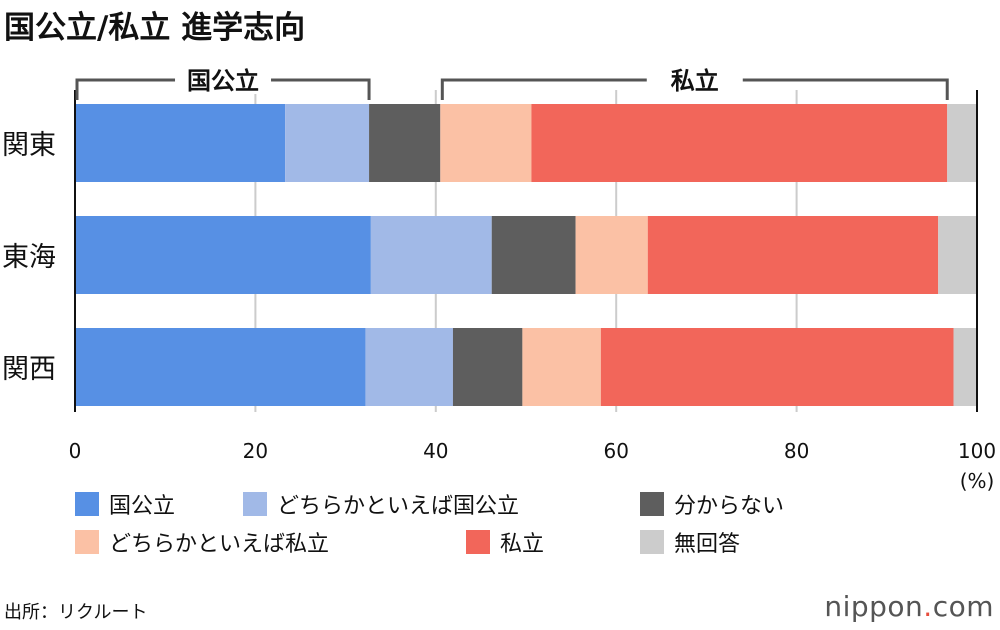  I want to click on x-tick-label: 40, so click(435, 451).